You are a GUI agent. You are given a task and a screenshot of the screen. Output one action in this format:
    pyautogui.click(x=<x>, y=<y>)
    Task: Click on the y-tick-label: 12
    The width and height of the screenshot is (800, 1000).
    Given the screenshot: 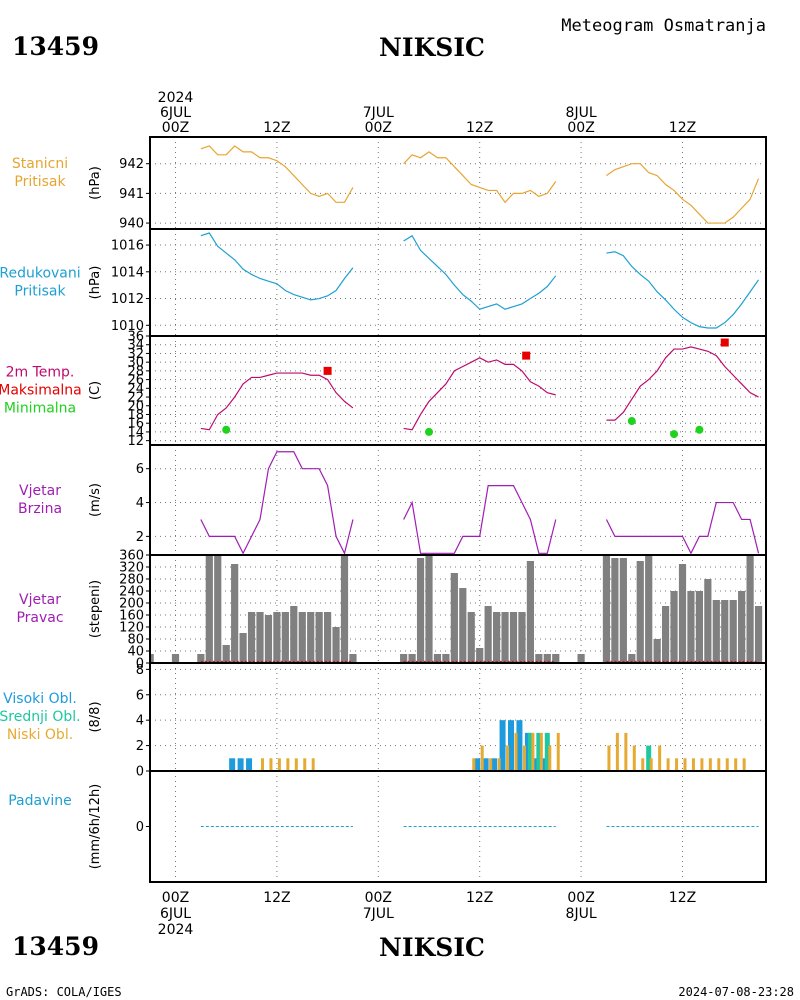 What is the action you would take?
    pyautogui.click(x=135, y=441)
    